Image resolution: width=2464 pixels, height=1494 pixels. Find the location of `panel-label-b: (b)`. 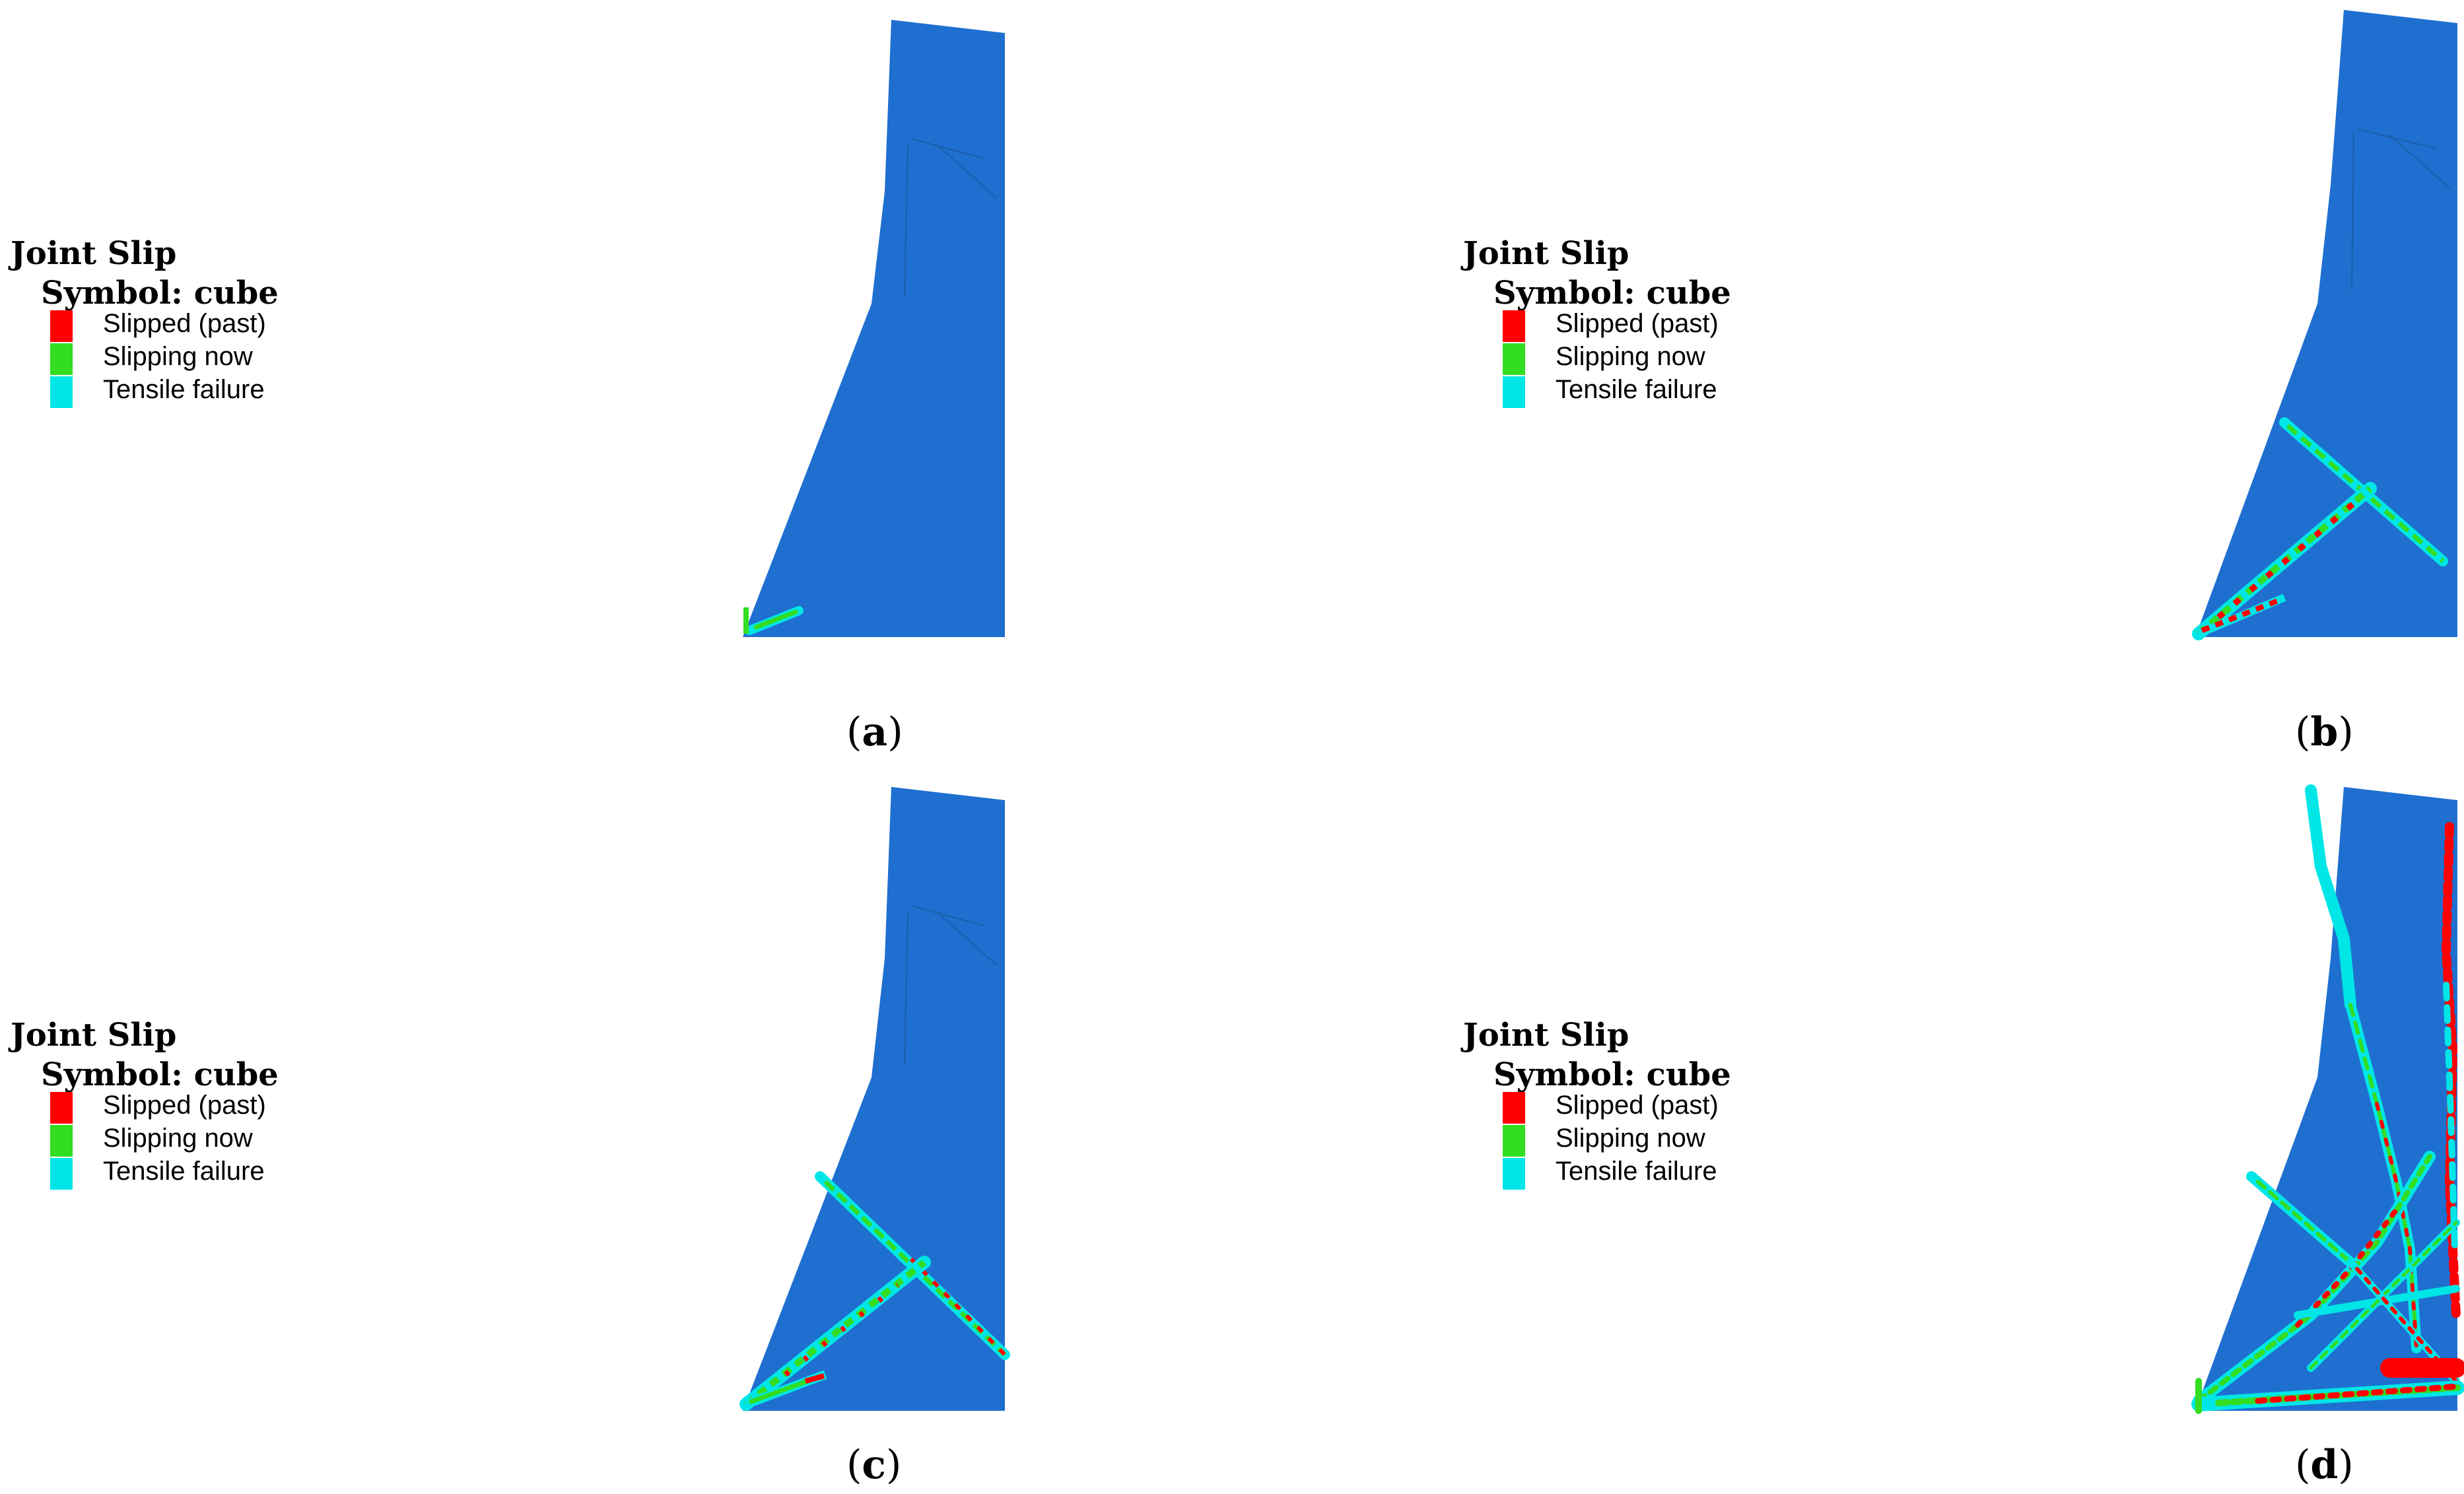

panel-label-b: (b) is located at coordinates (2324, 732).